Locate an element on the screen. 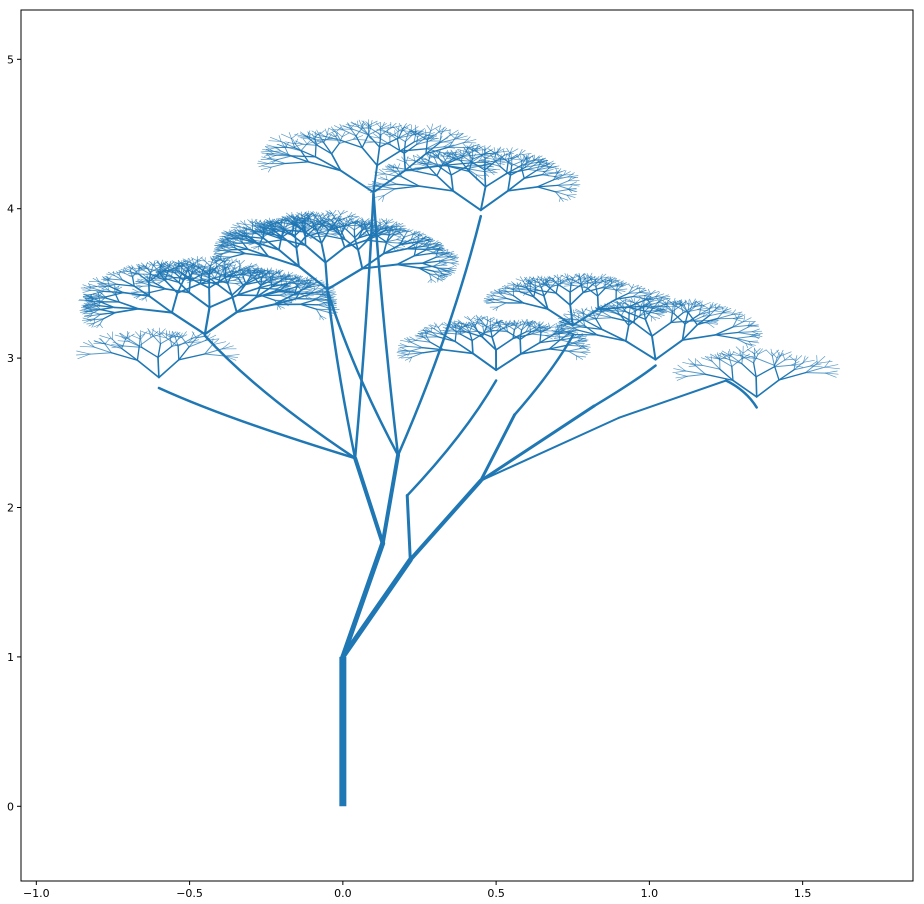 Image resolution: width=924 pixels, height=904 pixels. y-tick-label: 5 is located at coordinates (10, 59).